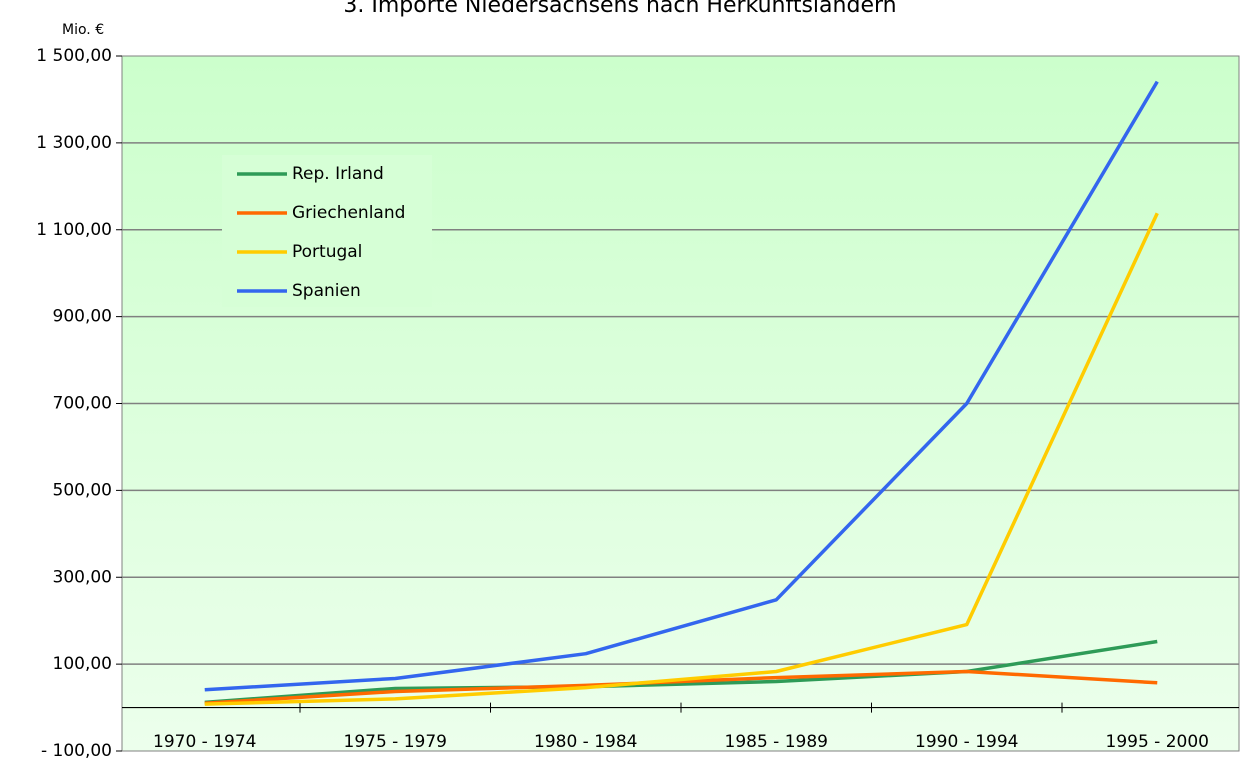  Describe the element at coordinates (82, 577) in the screenshot. I see `y-tick-label: 300,00` at that location.